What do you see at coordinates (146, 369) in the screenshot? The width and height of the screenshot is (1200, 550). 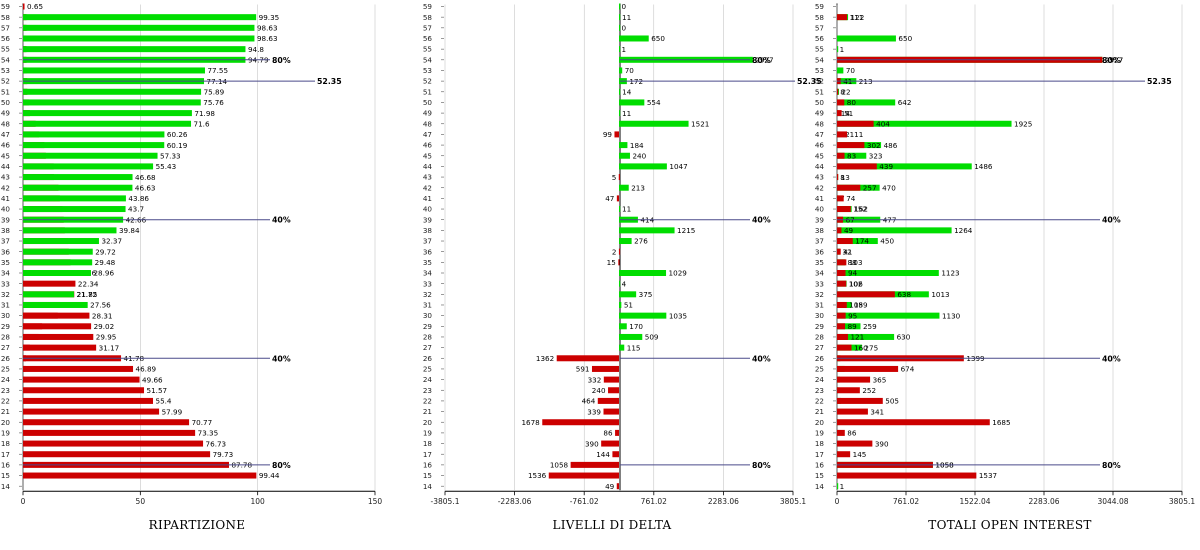 I see `bar-label-ripartizione-25: 46.89` at bounding box center [146, 369].